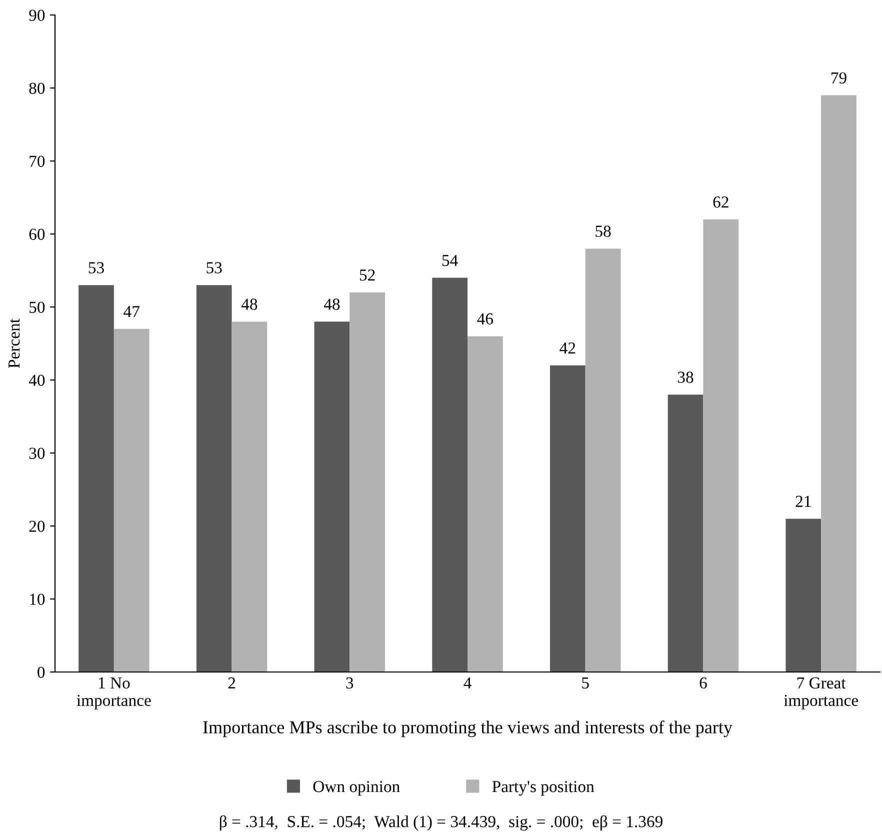 This screenshot has height=838, width=882. Describe the element at coordinates (350, 683) in the screenshot. I see `x-tick-label: 3` at that location.